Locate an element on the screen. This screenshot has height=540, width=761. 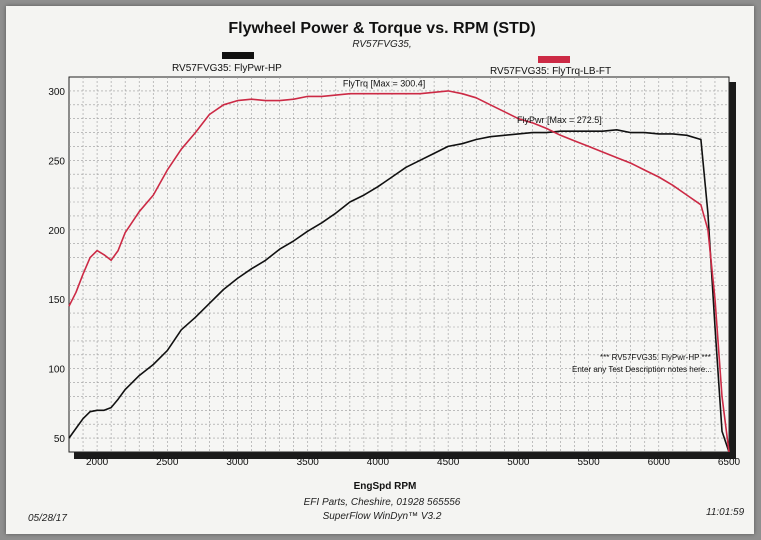
power-max-annotation: FlyPwr [Max = 272.5] is located at coordinates (559, 120).